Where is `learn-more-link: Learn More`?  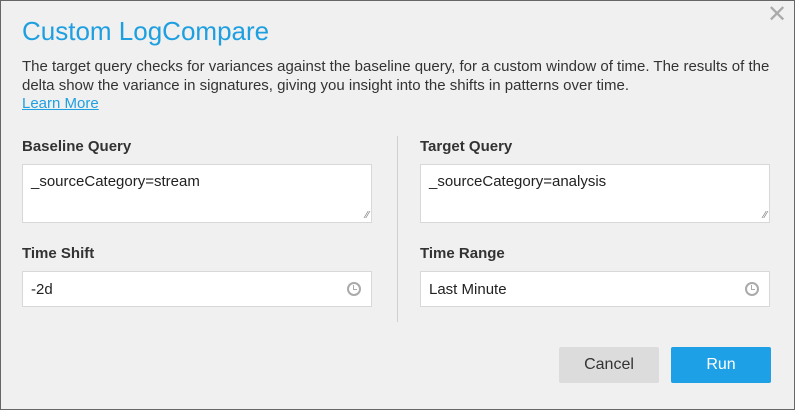 learn-more-link: Learn More is located at coordinates (60, 103).